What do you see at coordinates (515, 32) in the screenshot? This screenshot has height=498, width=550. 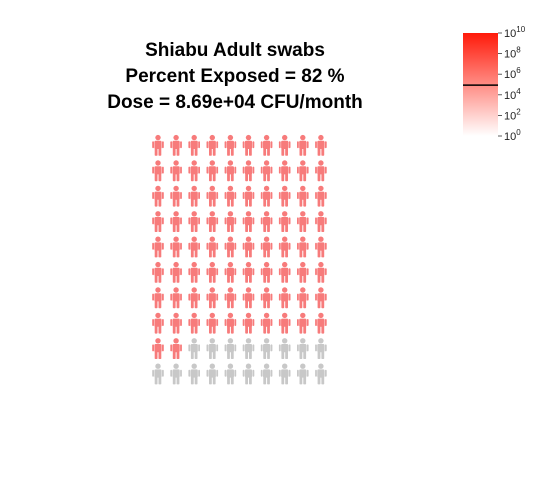 I see `legend-tick-label: 10¹⁰` at bounding box center [515, 32].